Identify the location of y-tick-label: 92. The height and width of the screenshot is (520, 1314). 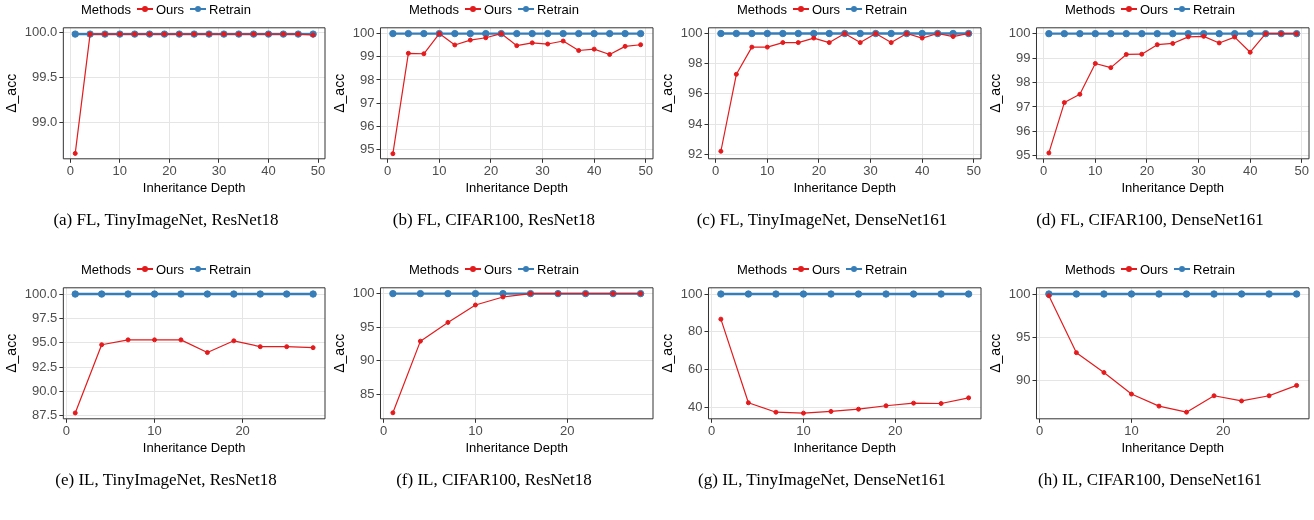
(695, 153).